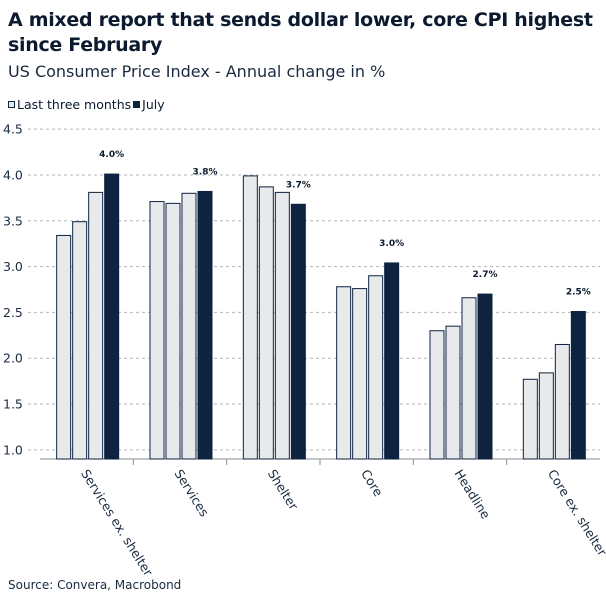 This screenshot has height=606, width=606. What do you see at coordinates (298, 185) in the screenshot?
I see `data-label: 3.7%` at bounding box center [298, 185].